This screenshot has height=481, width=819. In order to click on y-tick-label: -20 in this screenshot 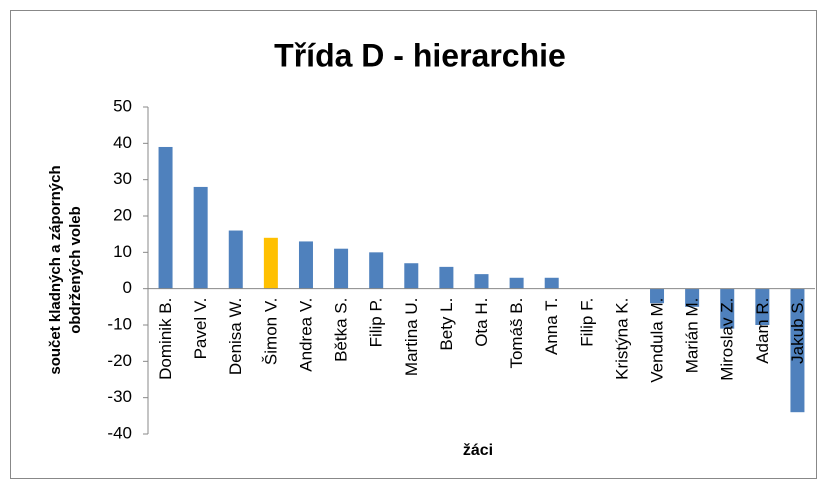, I will do `click(119, 360)`.